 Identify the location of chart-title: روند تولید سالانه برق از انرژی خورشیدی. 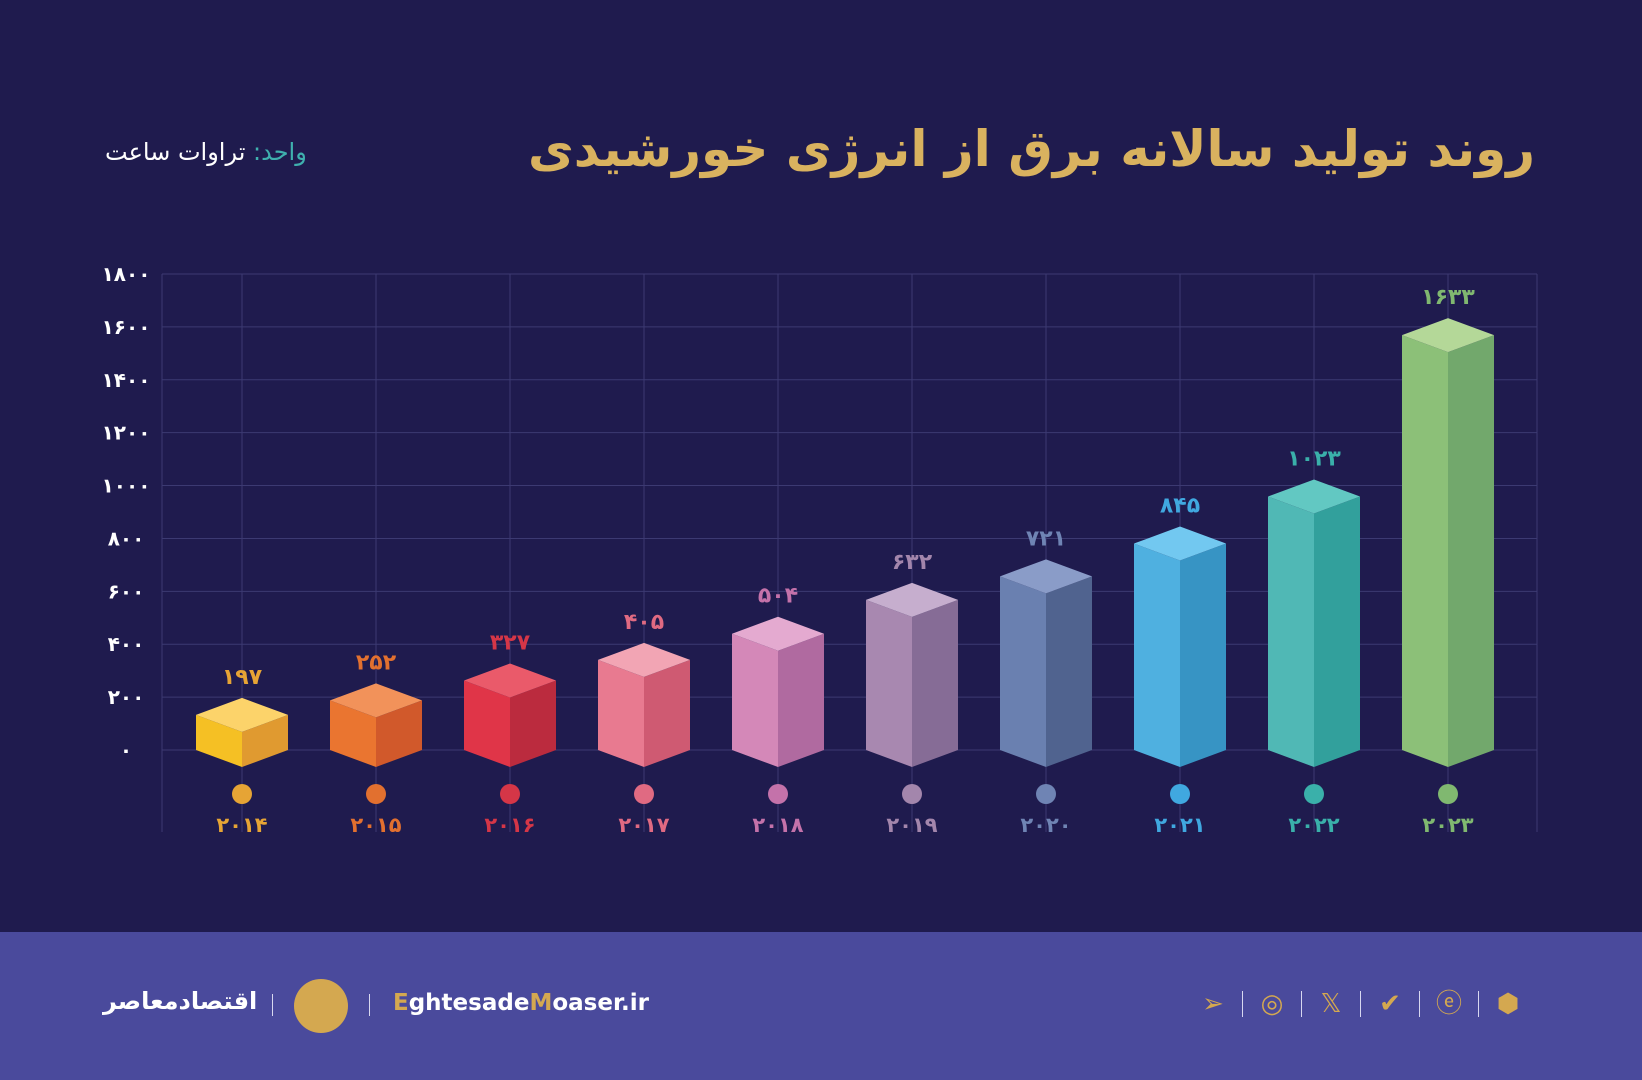
(1031, 149).